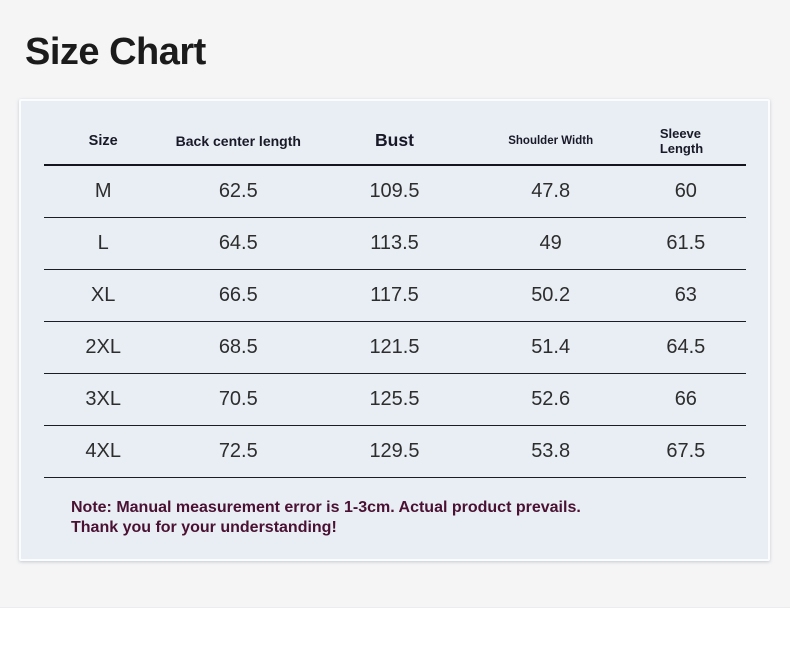  Describe the element at coordinates (238, 399) in the screenshot. I see `measurement-cell: 70.5` at that location.